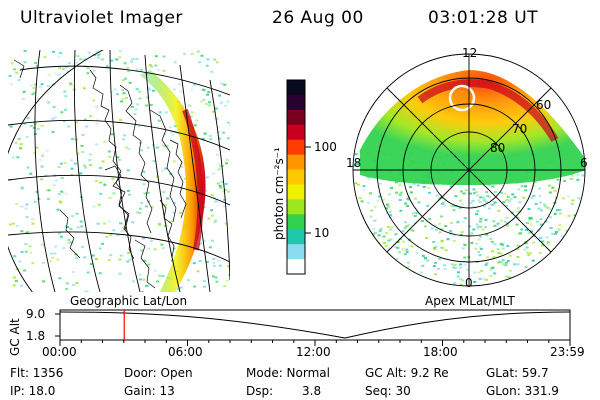 The width and height of the screenshot is (600, 400). What do you see at coordinates (185, 352) in the screenshot?
I see `xtick-label-0600: 06:00` at bounding box center [185, 352].